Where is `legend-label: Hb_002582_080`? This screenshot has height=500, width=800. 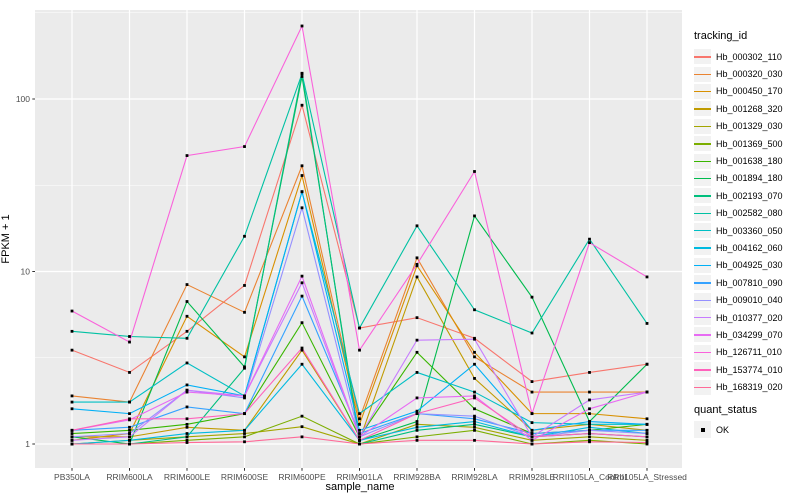 legend-label: Hb_002582_080 is located at coordinates (749, 213).